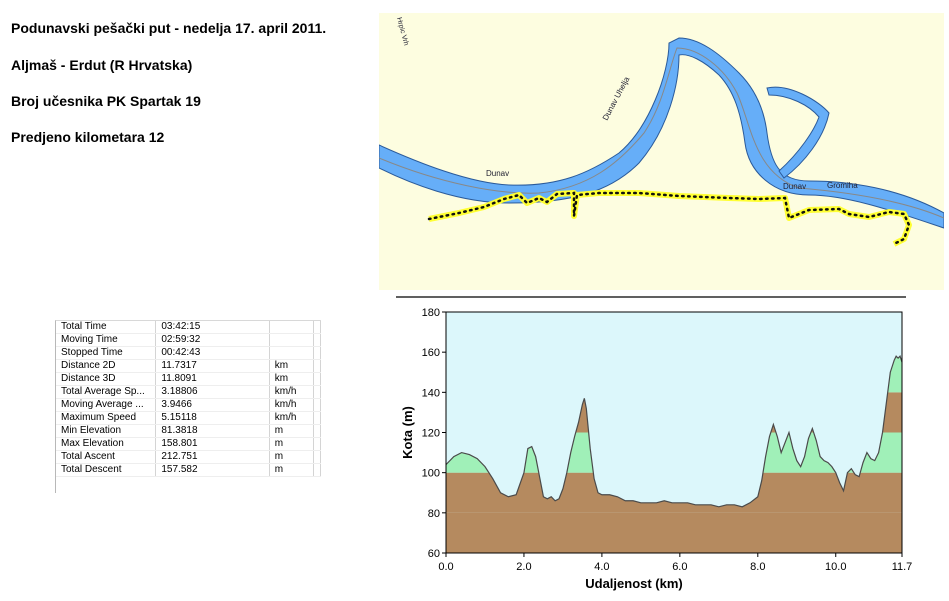 The width and height of the screenshot is (949, 601). What do you see at coordinates (212, 418) in the screenshot?
I see `stats-value: 5.15118` at bounding box center [212, 418].